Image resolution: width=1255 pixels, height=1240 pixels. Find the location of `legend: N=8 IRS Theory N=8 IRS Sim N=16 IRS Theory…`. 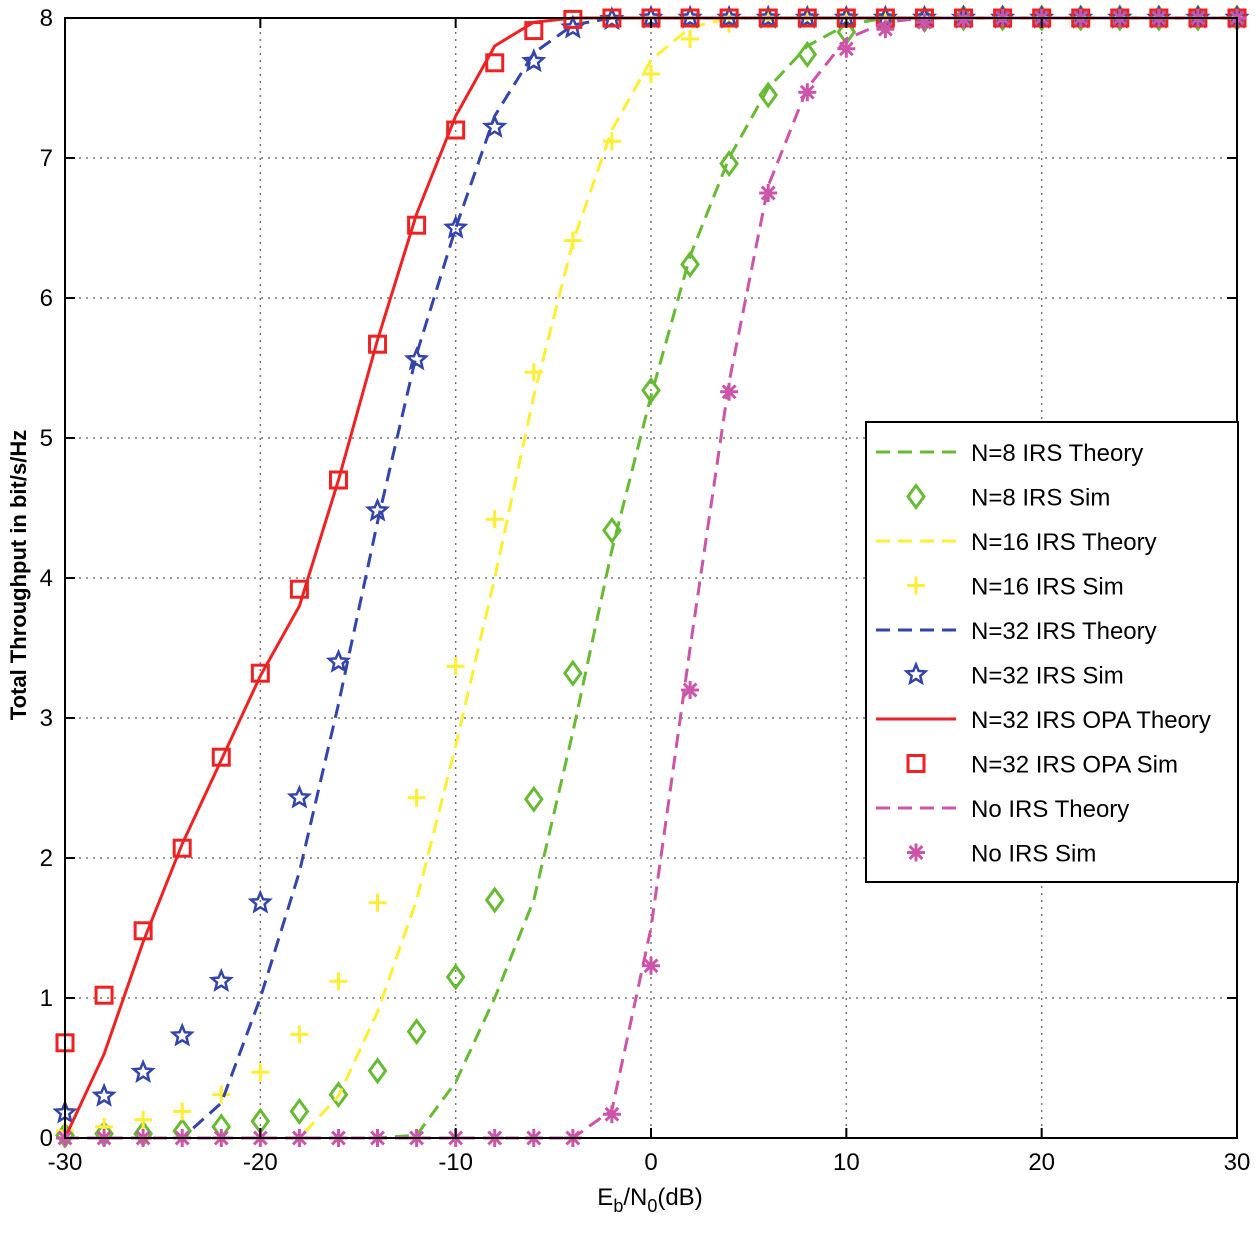

legend: N=8 IRS Theory N=8 IRS Sim N=16 IRS Theory… is located at coordinates (1052, 652).